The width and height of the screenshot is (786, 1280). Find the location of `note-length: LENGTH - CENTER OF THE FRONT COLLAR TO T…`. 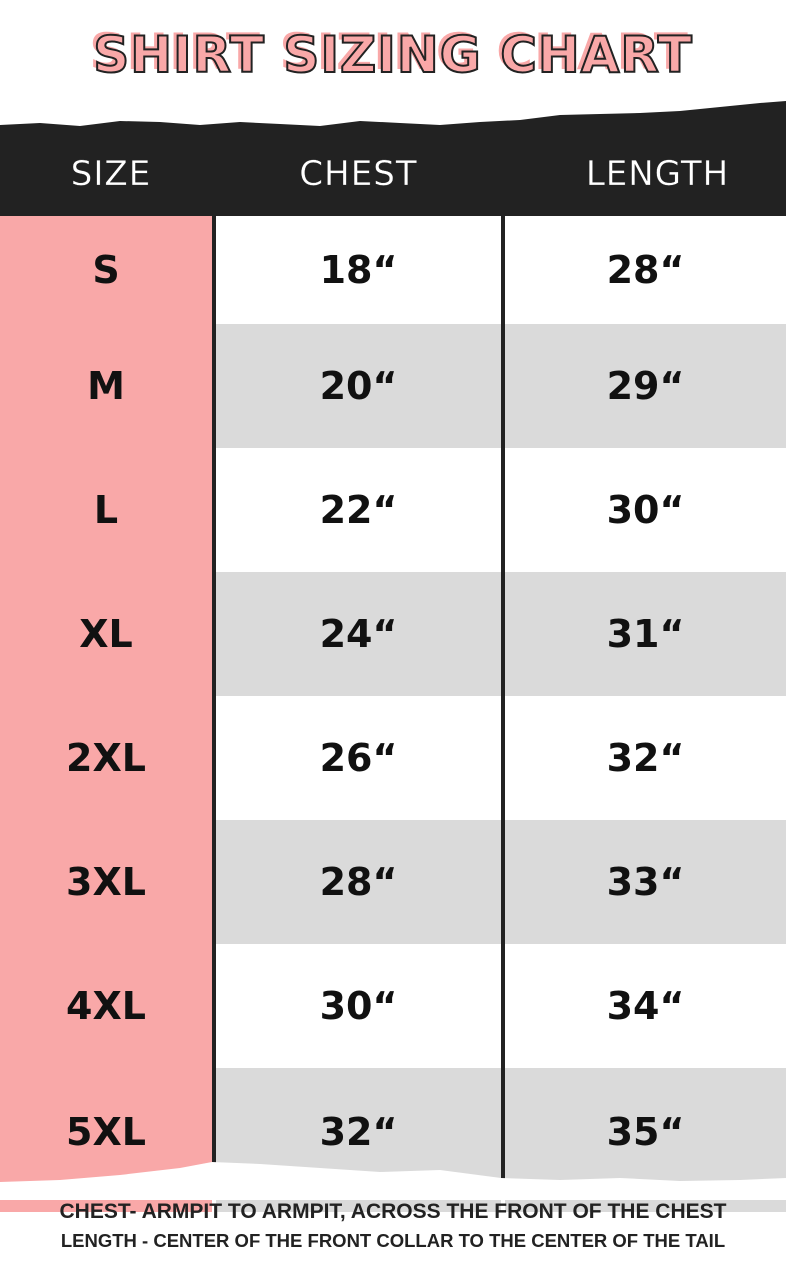

note-length: LENGTH - CENTER OF THE FRONT COLLAR TO T… is located at coordinates (393, 1240).